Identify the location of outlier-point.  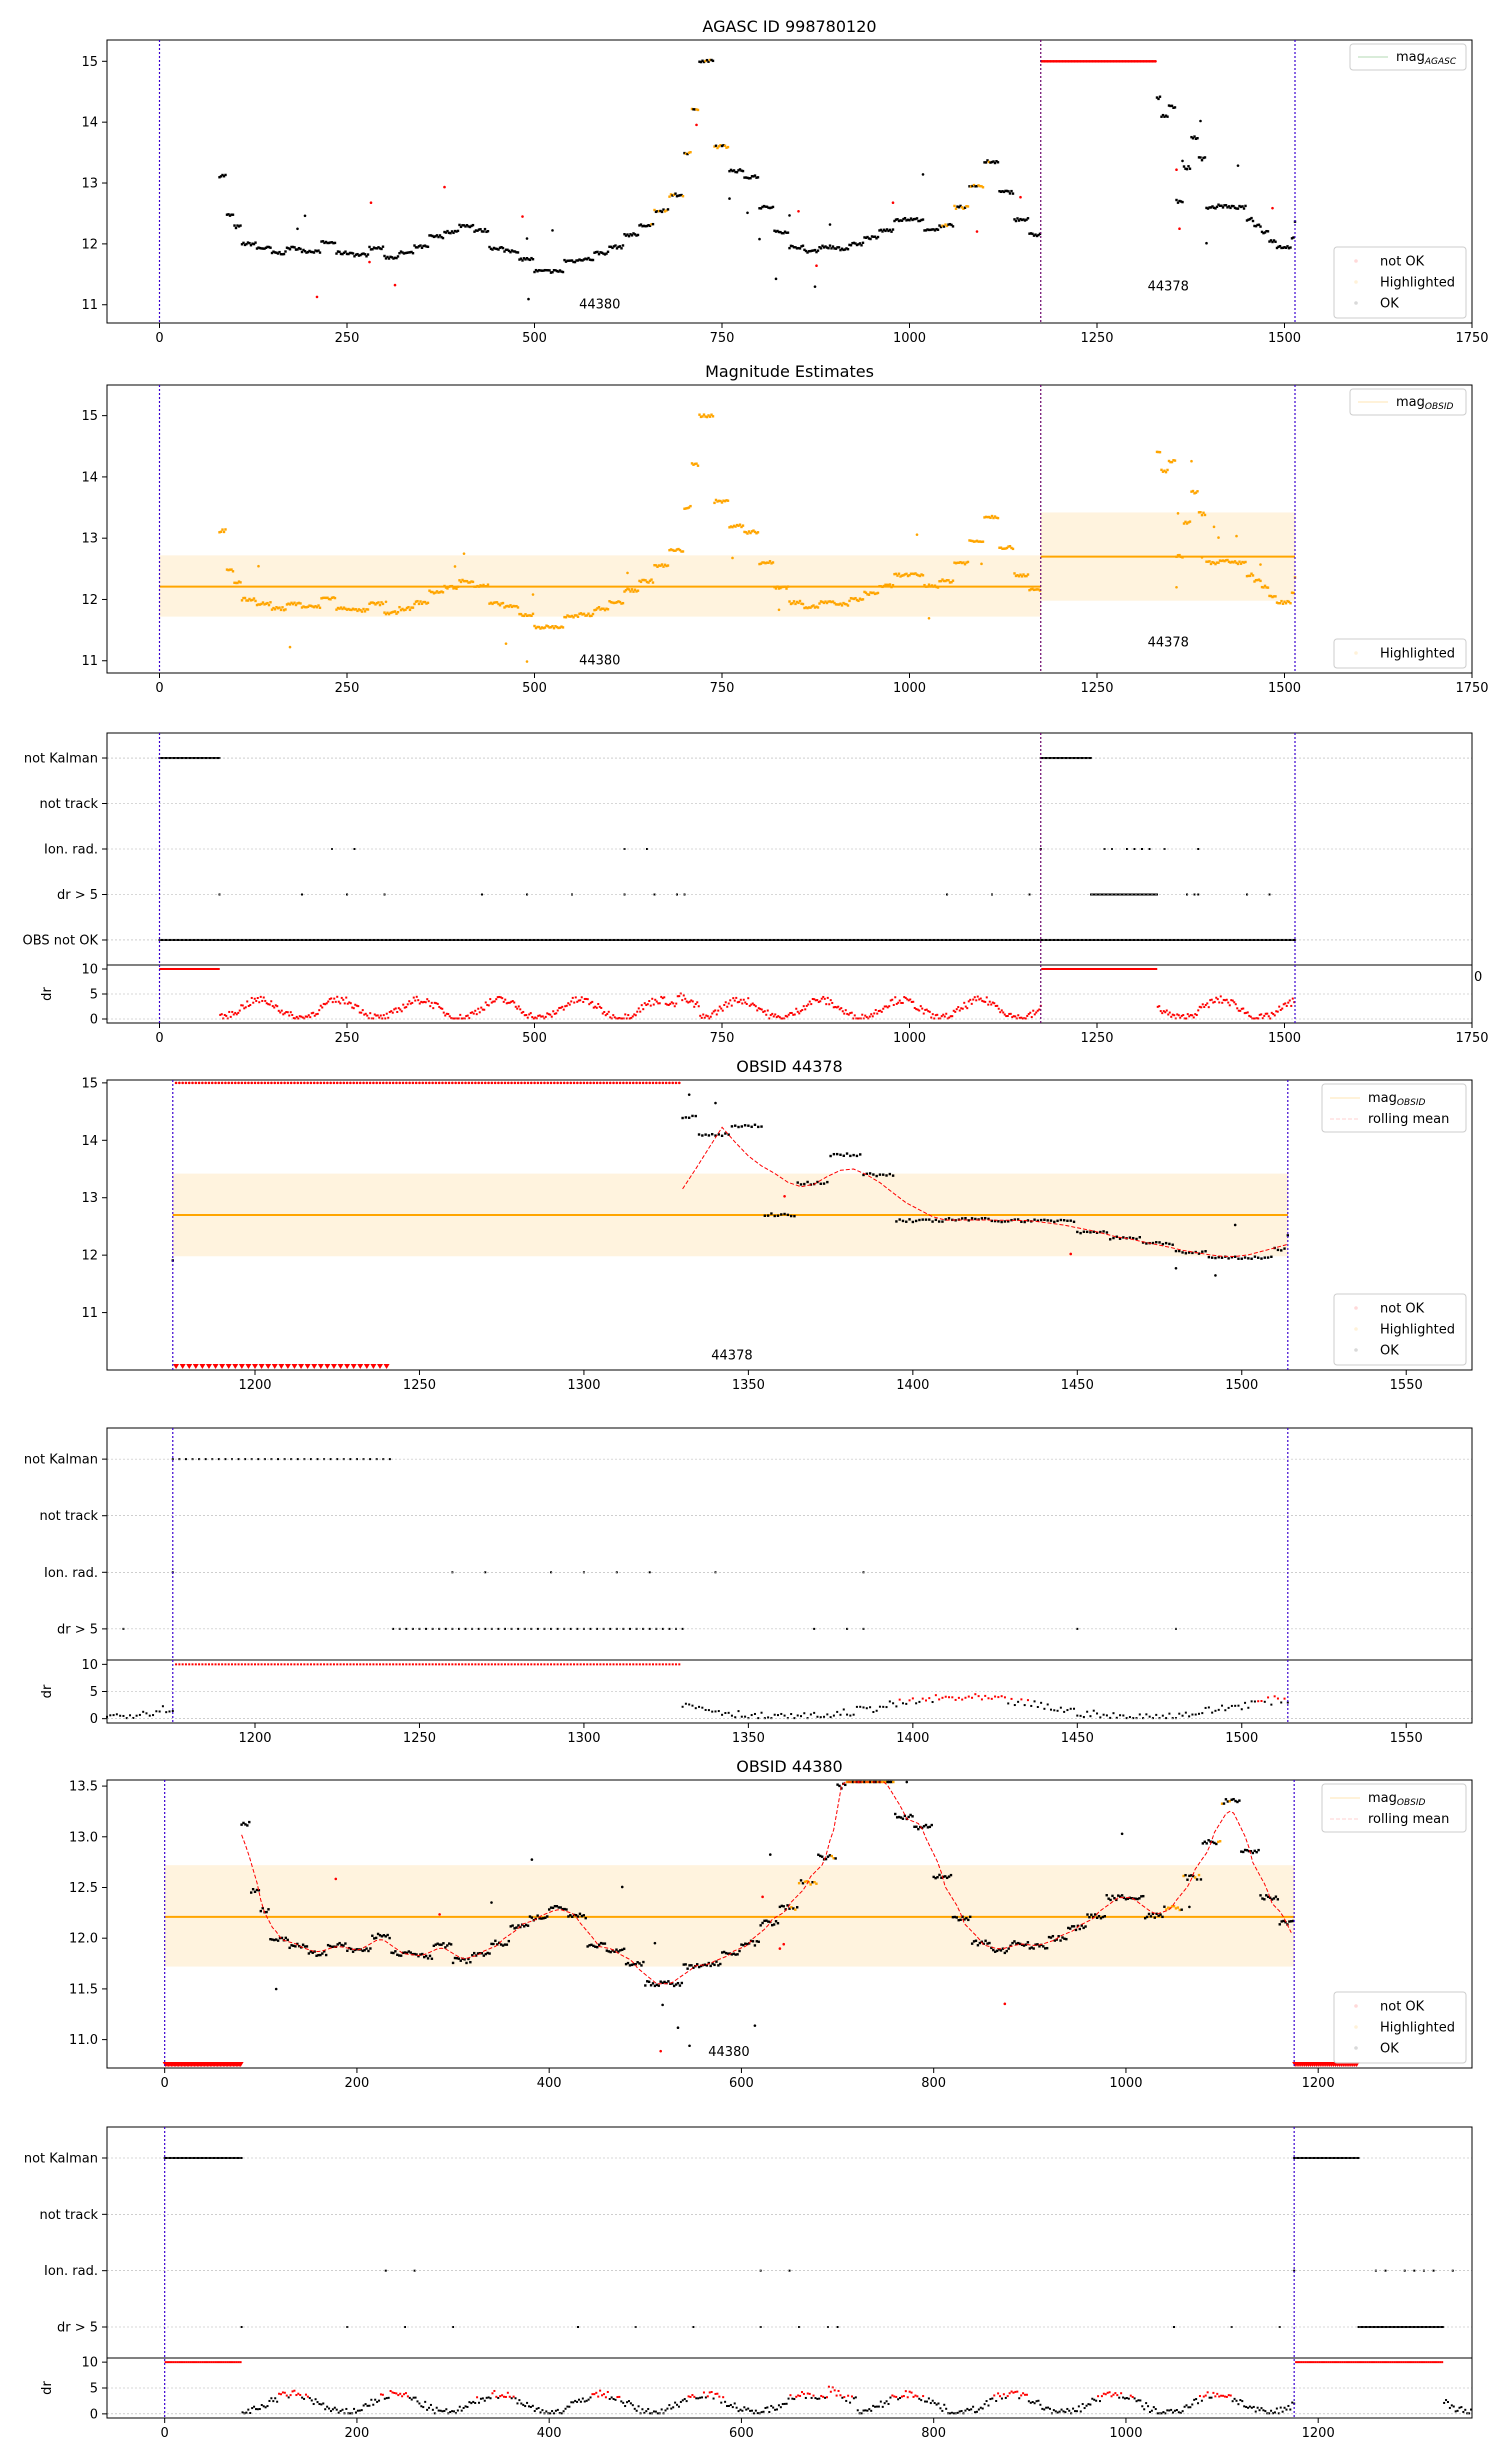
(627, 573).